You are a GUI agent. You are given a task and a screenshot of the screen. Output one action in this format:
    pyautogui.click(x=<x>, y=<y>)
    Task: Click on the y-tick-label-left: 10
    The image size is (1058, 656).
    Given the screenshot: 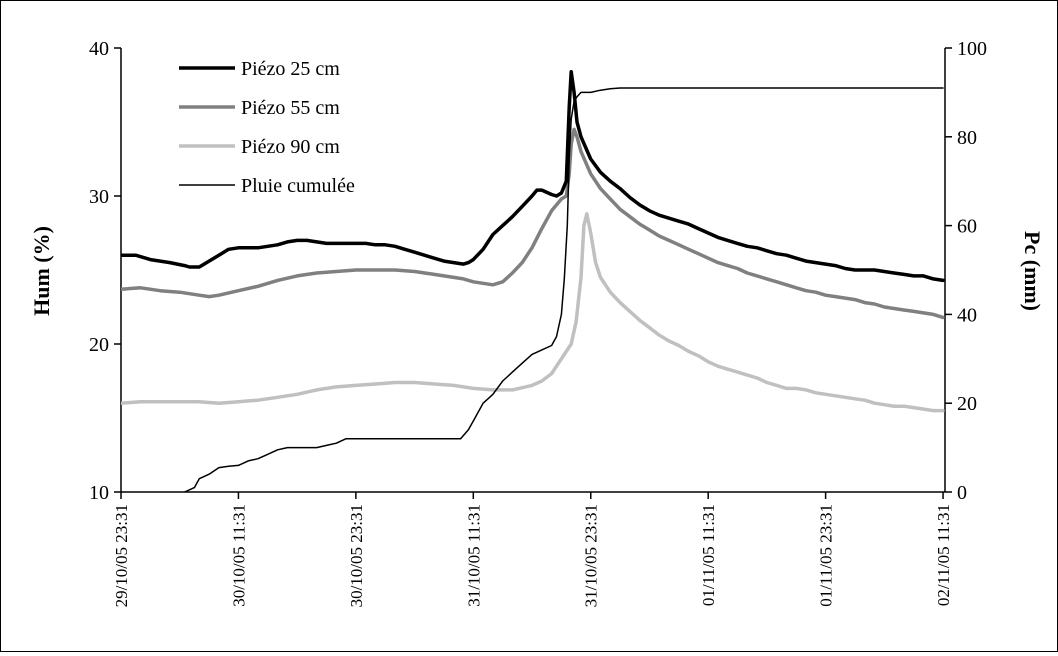 What is the action you would take?
    pyautogui.click(x=99, y=493)
    